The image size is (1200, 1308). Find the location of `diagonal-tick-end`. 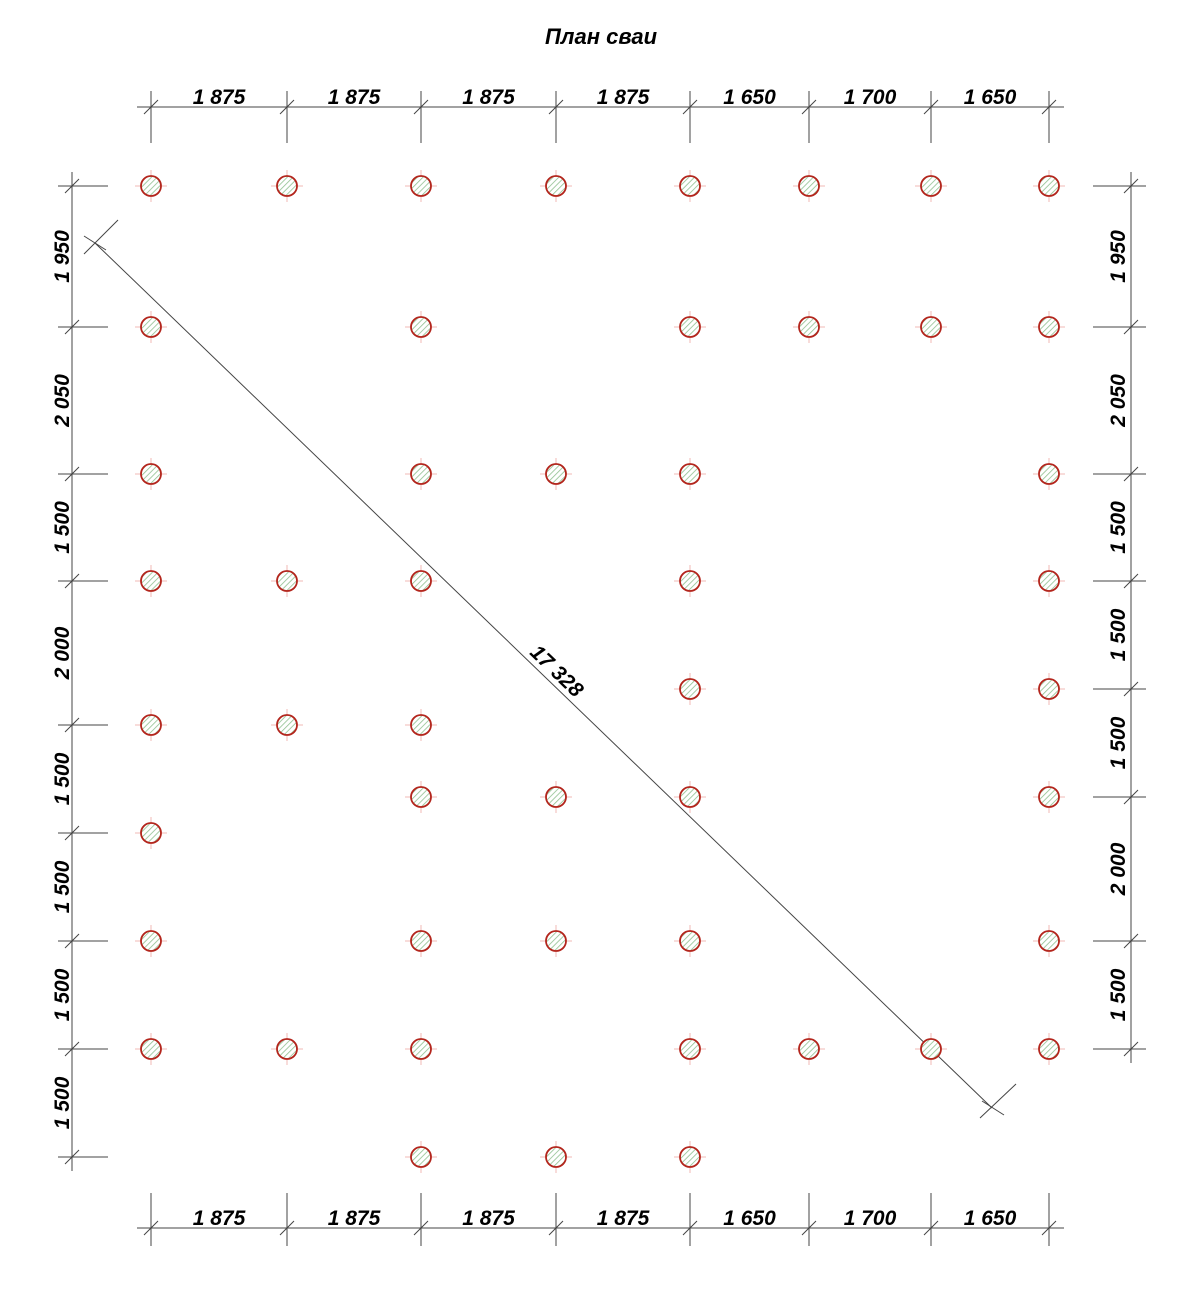

diagonal-tick-end is located at coordinates (998, 1101).